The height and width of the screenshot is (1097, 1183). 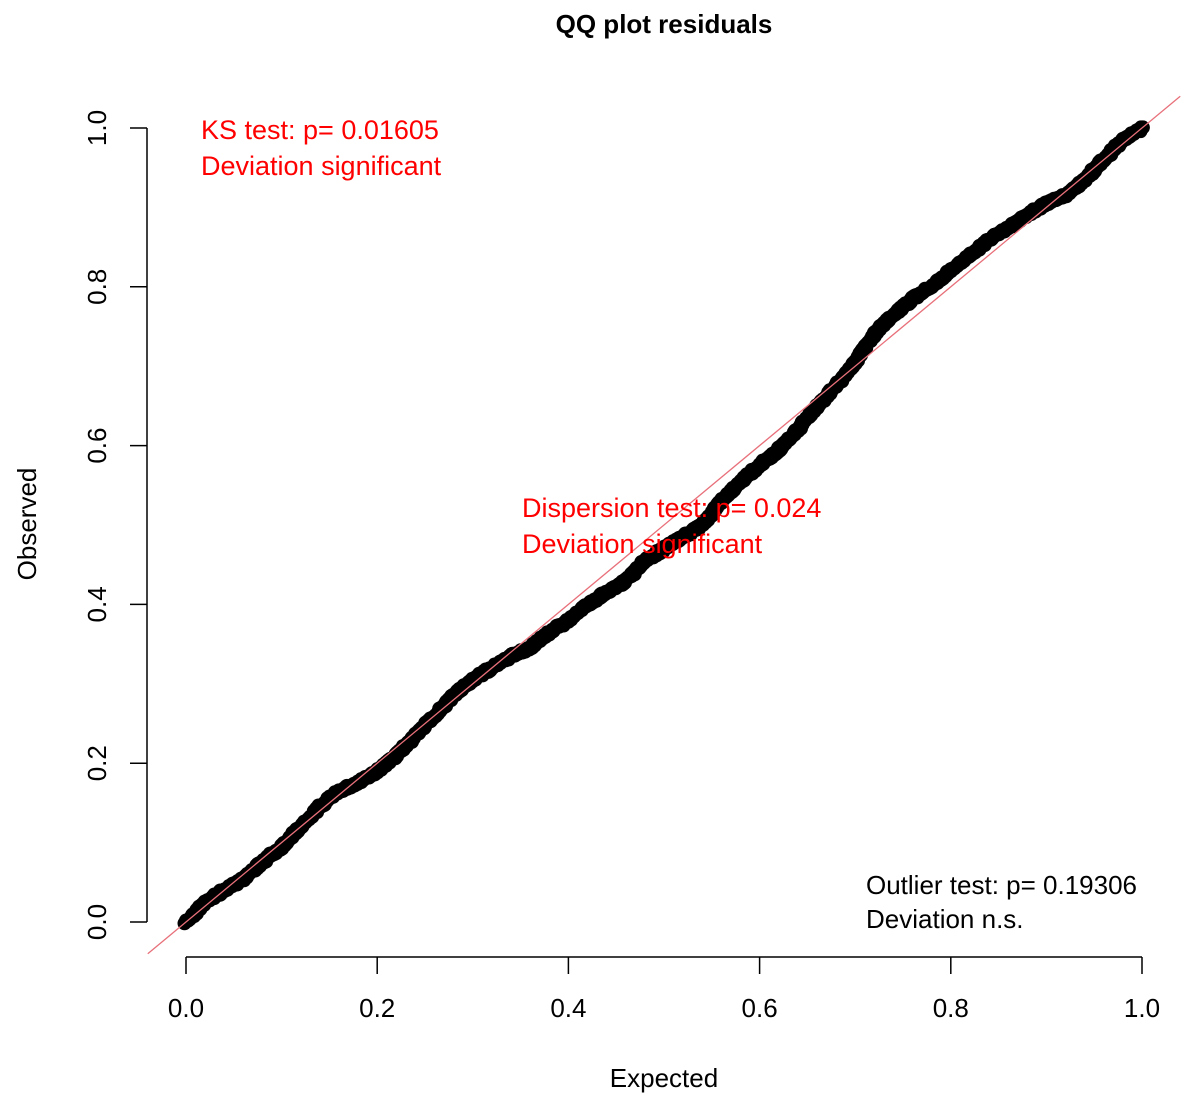 I want to click on dispersion-test-annotation: Dispersion test: p= 0.024, so click(x=671, y=508).